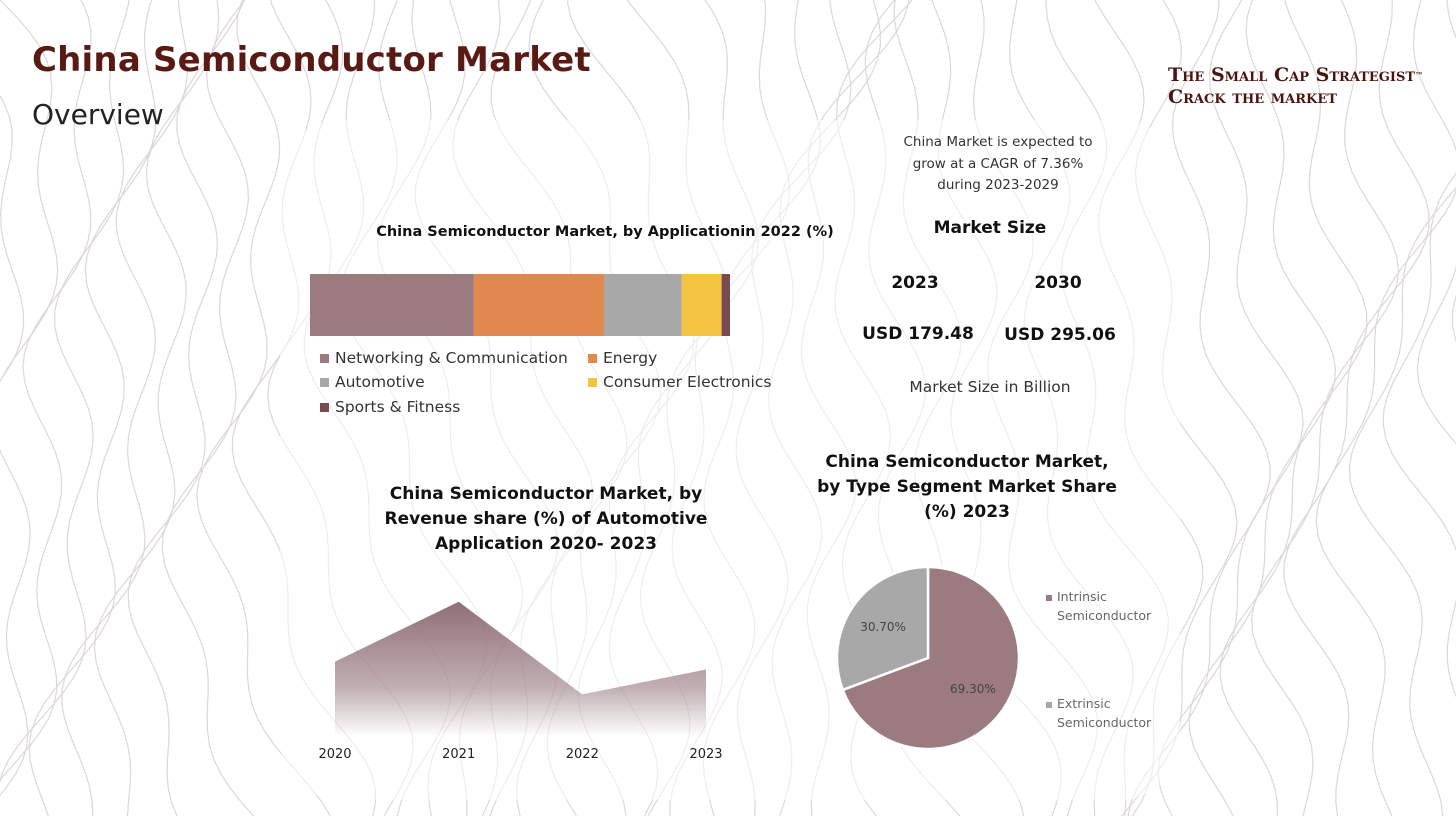 This screenshot has width=1456, height=818. What do you see at coordinates (311, 60) in the screenshot?
I see `page-title: China Semiconductor Market` at bounding box center [311, 60].